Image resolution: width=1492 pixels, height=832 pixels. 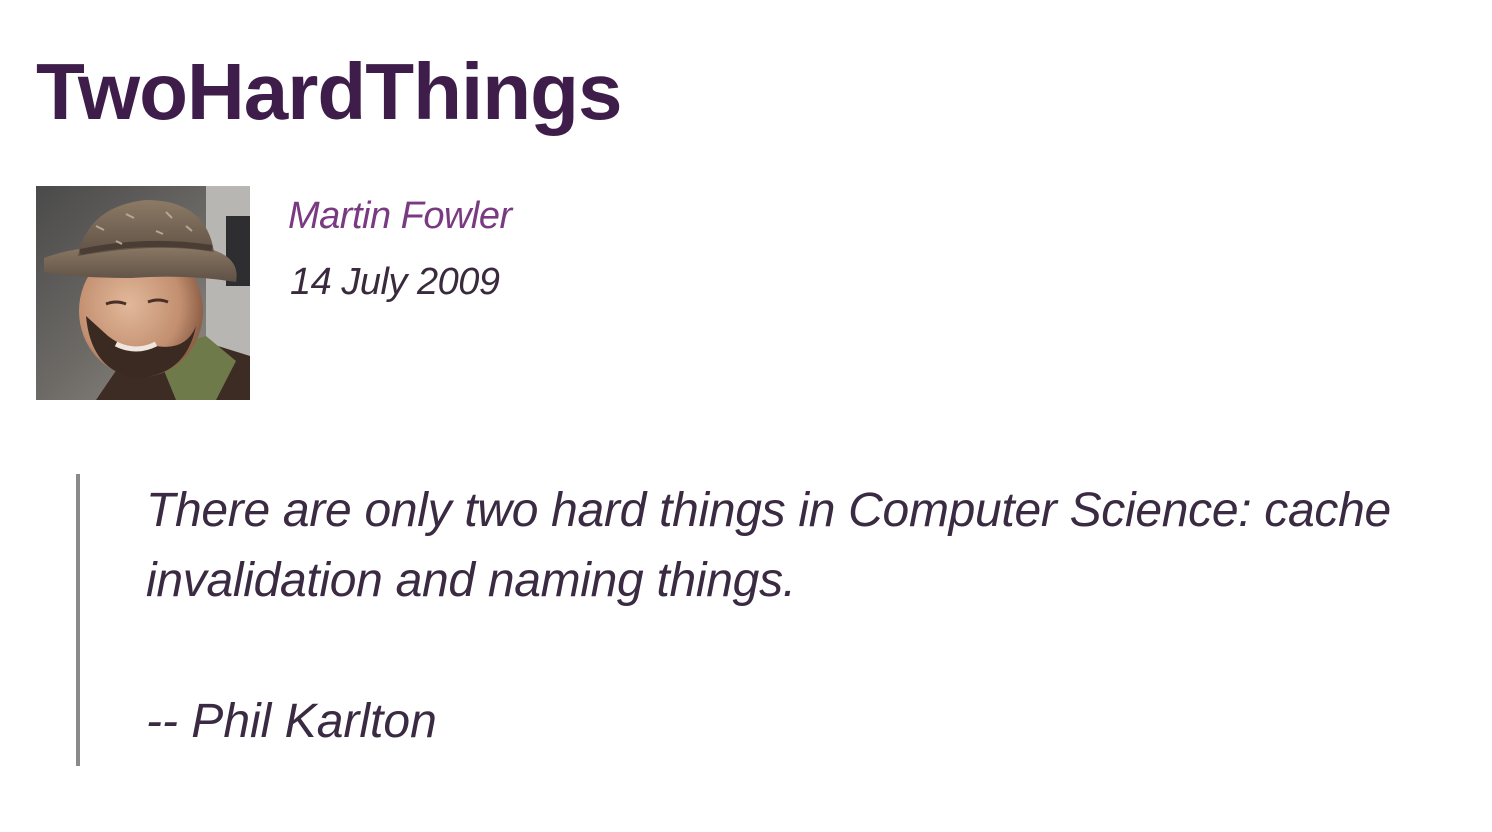 I want to click on page-title: TwoHardThings, so click(x=329, y=91).